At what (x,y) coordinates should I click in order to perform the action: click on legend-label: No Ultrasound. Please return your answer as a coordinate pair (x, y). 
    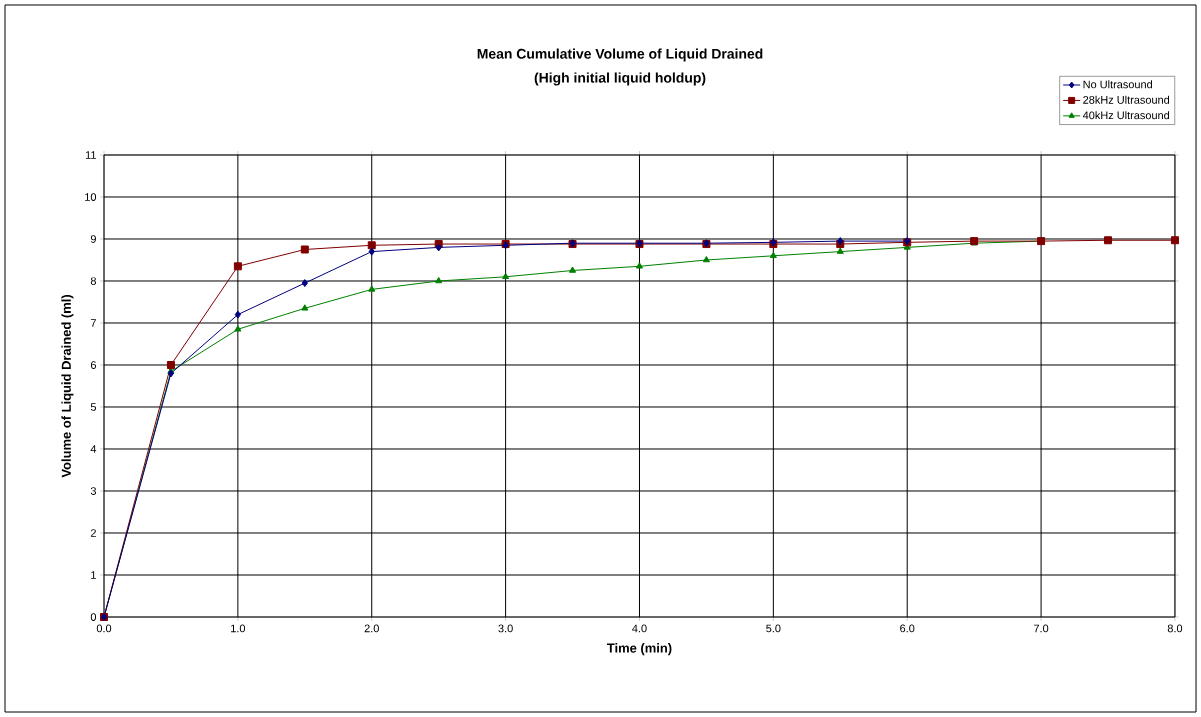
    Looking at the image, I should click on (1117, 84).